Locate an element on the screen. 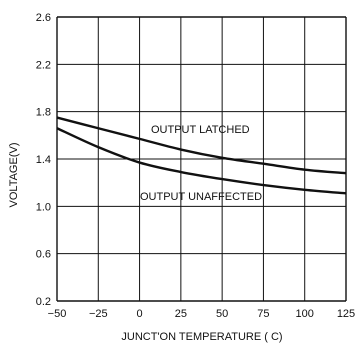  x-tick-label: 25 is located at coordinates (181, 314).